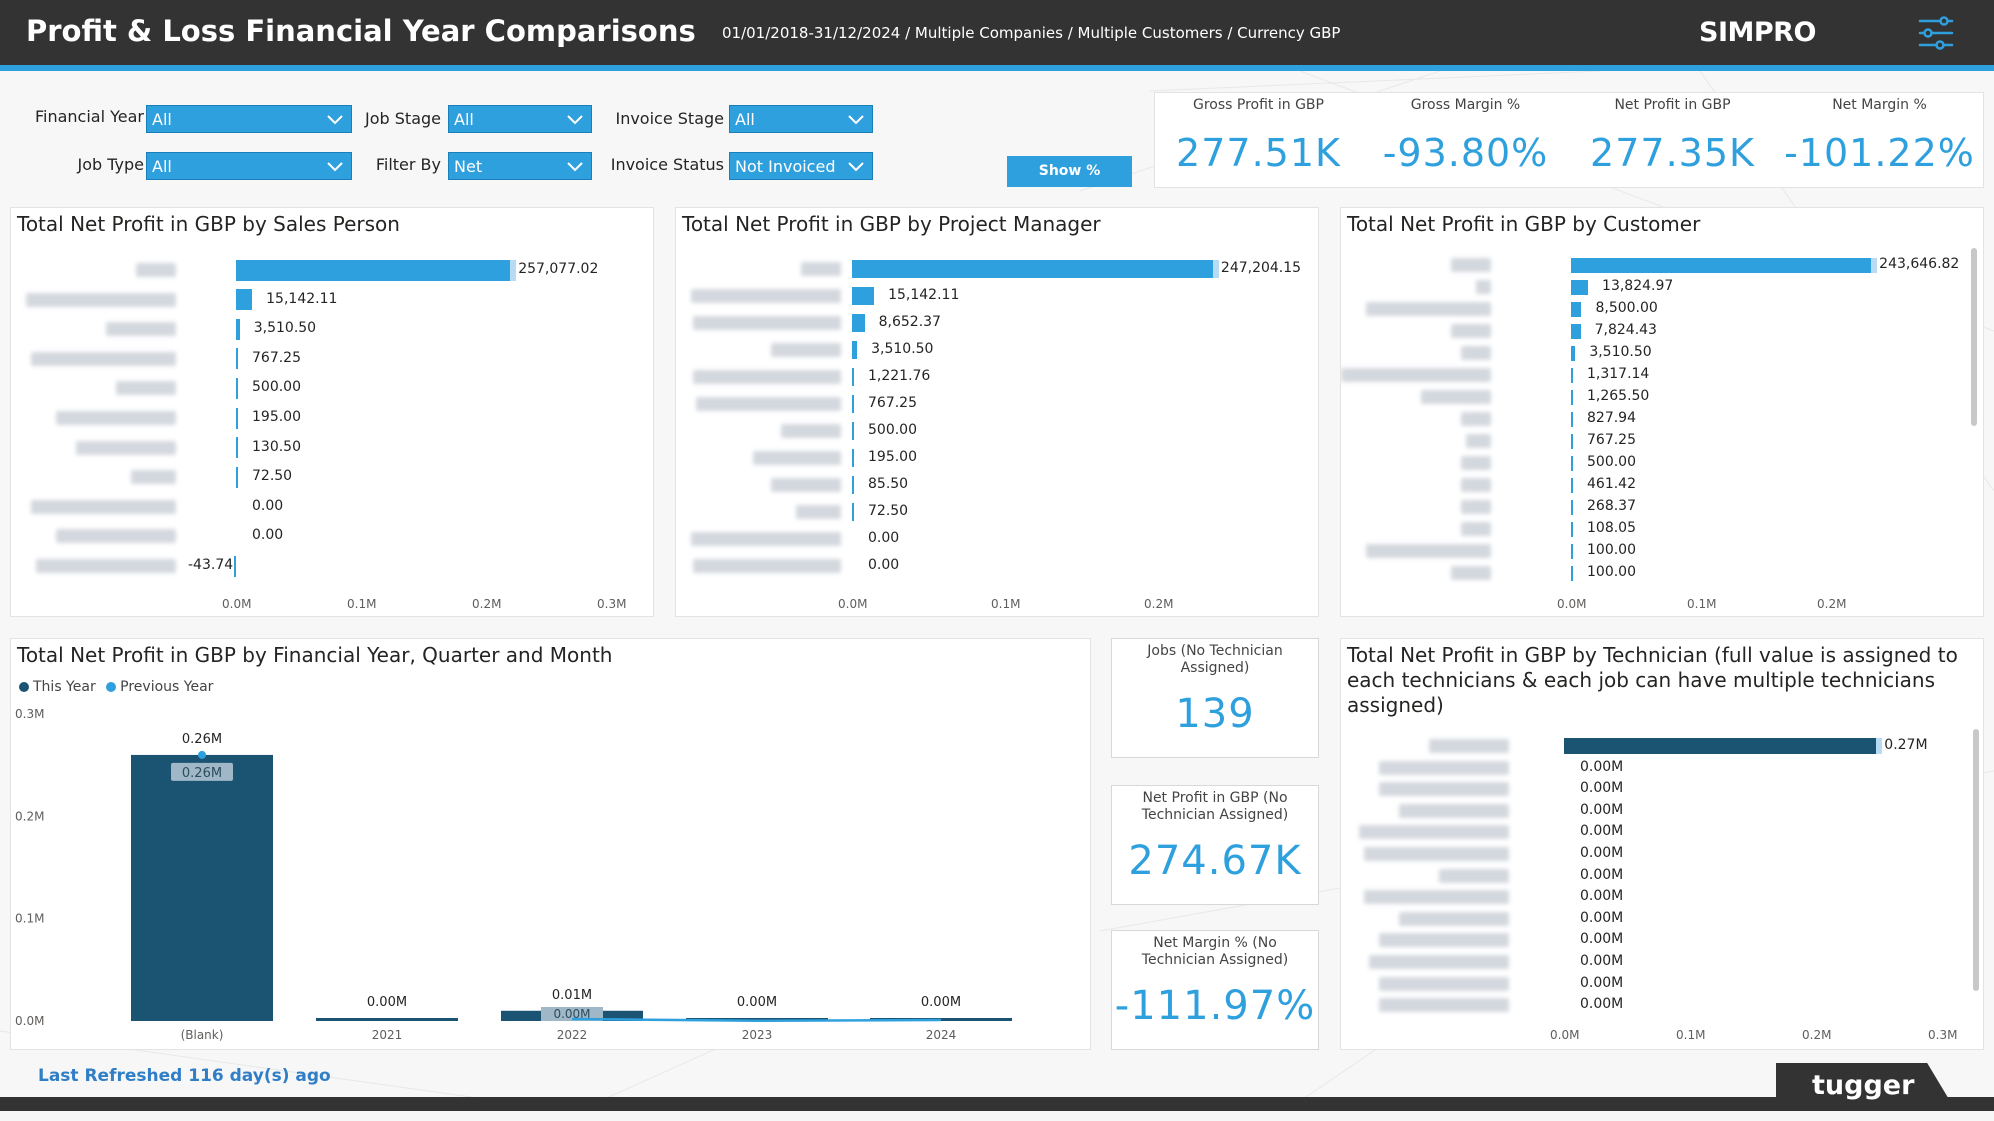 The image size is (1994, 1121). I want to click on kpi-net-profit: Net Profit in GBP 277.35K, so click(1672, 134).